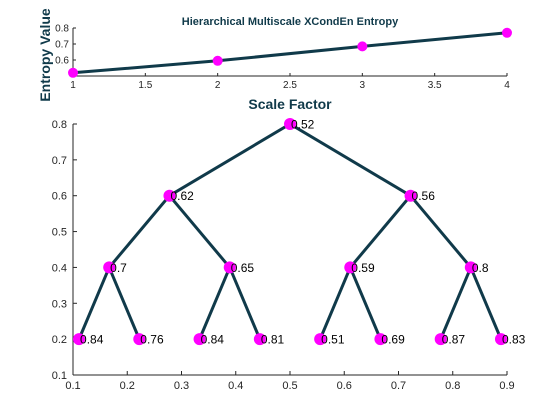  Describe the element at coordinates (145, 85) in the screenshot. I see `x-tick-label: 1.5` at that location.